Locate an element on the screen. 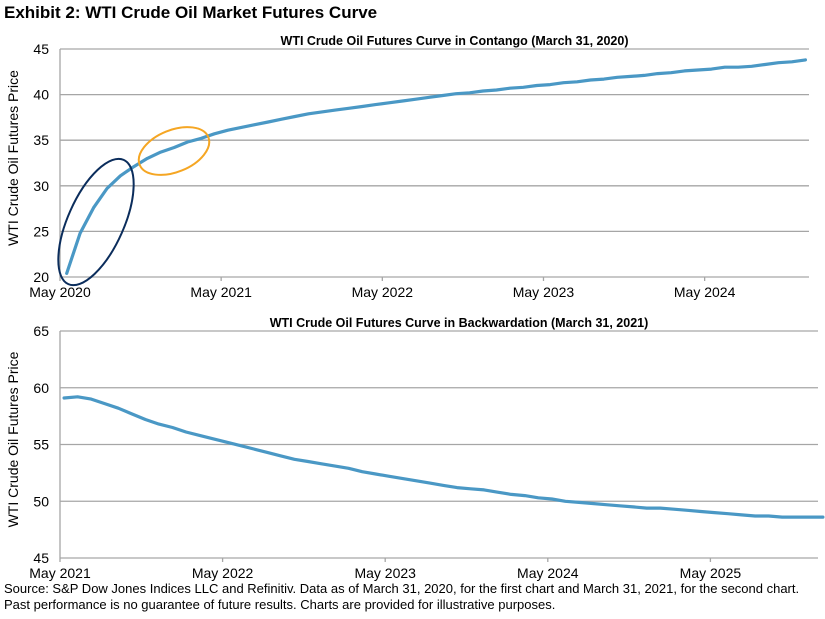 Image resolution: width=825 pixels, height=619 pixels. navy-ellipse-annotation is located at coordinates (96, 222).